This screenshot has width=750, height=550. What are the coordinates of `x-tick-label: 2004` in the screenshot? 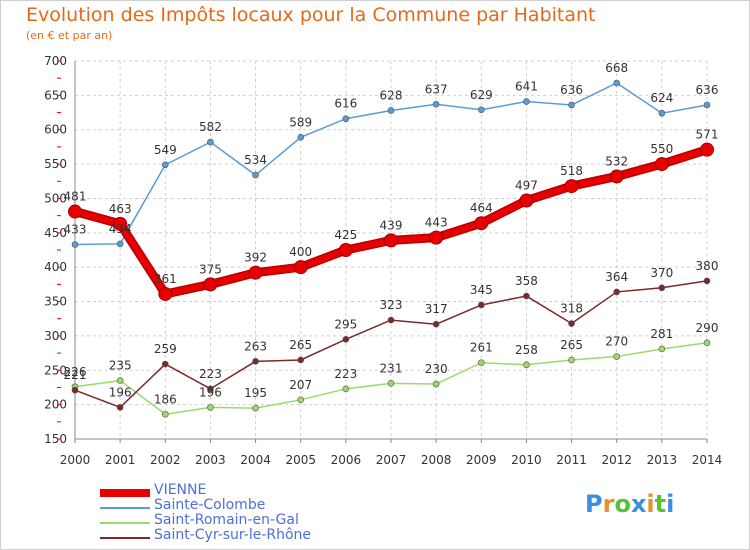 It's located at (255, 460).